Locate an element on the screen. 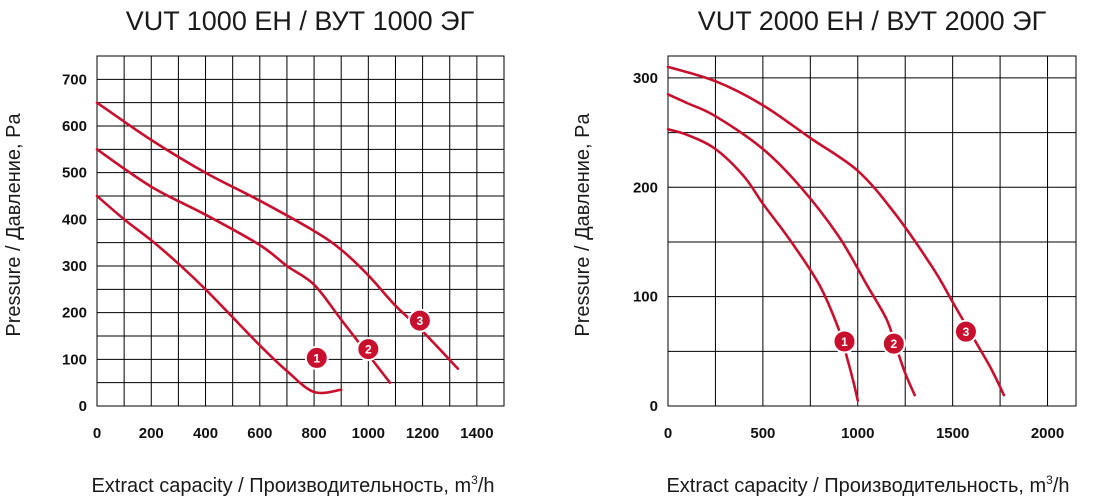 The height and width of the screenshot is (501, 1099). chart-2-series-2-badge: 2 is located at coordinates (893, 343).